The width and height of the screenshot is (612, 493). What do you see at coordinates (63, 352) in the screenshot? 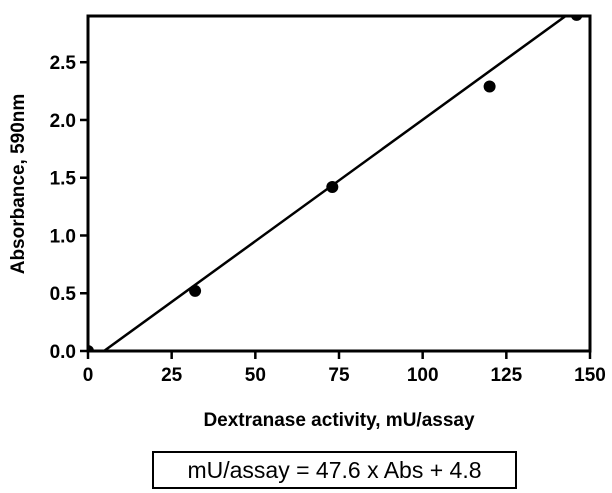
I see `y-tick-label: 0.0` at bounding box center [63, 352].